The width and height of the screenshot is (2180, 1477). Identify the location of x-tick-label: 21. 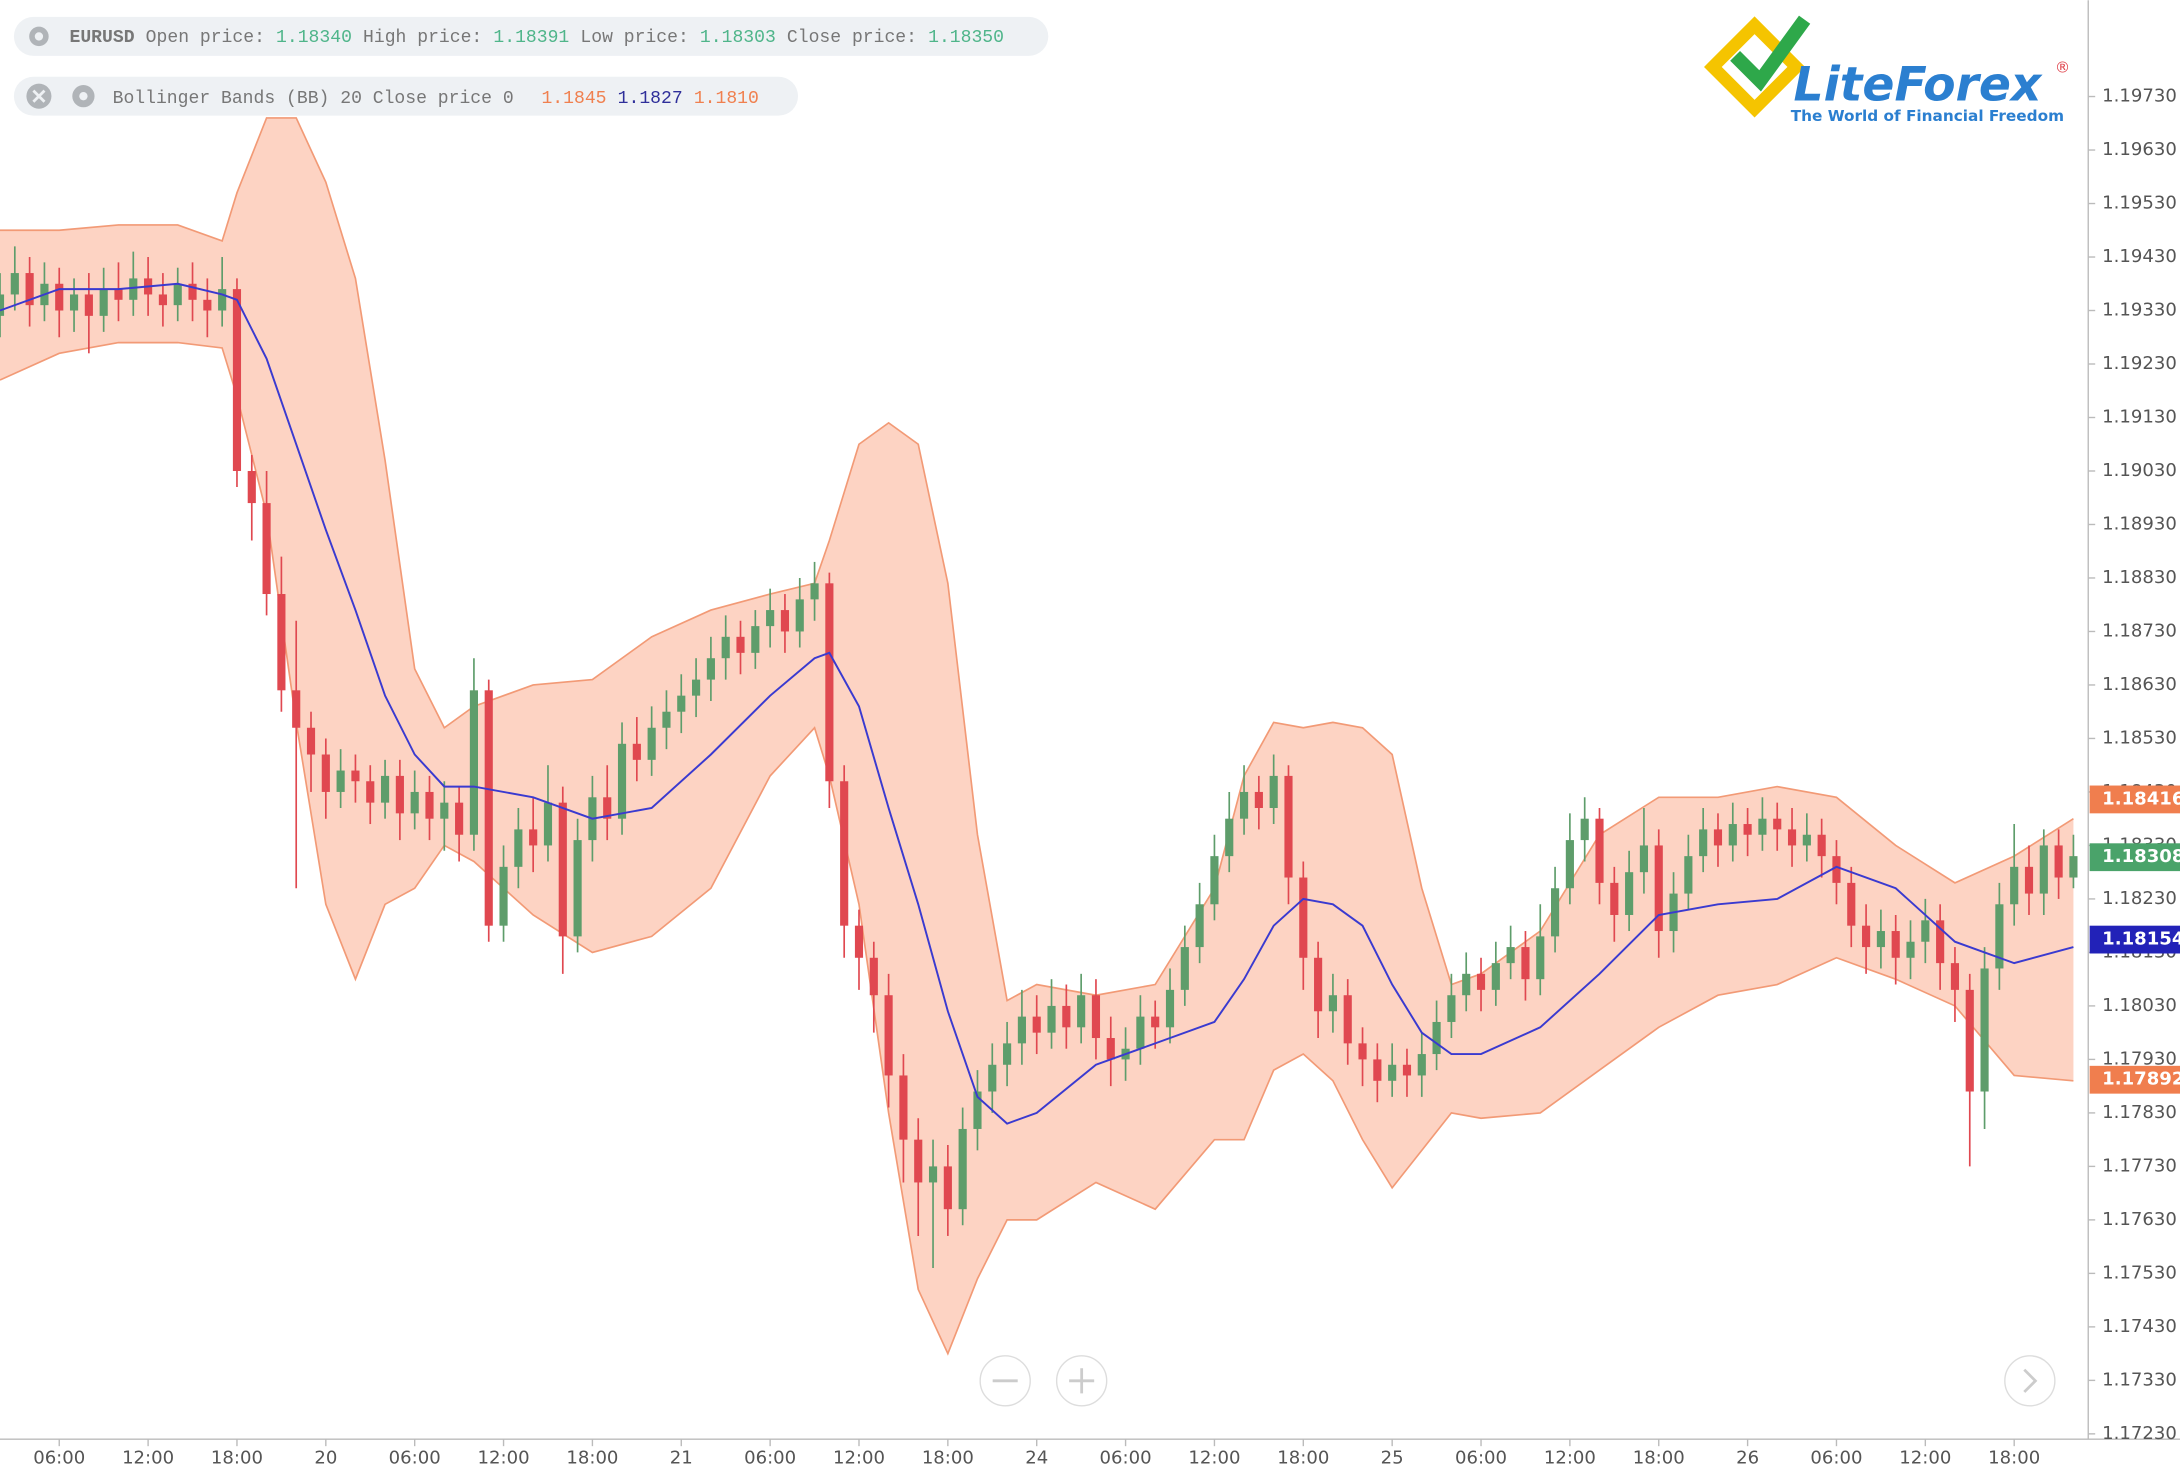
(681, 1458).